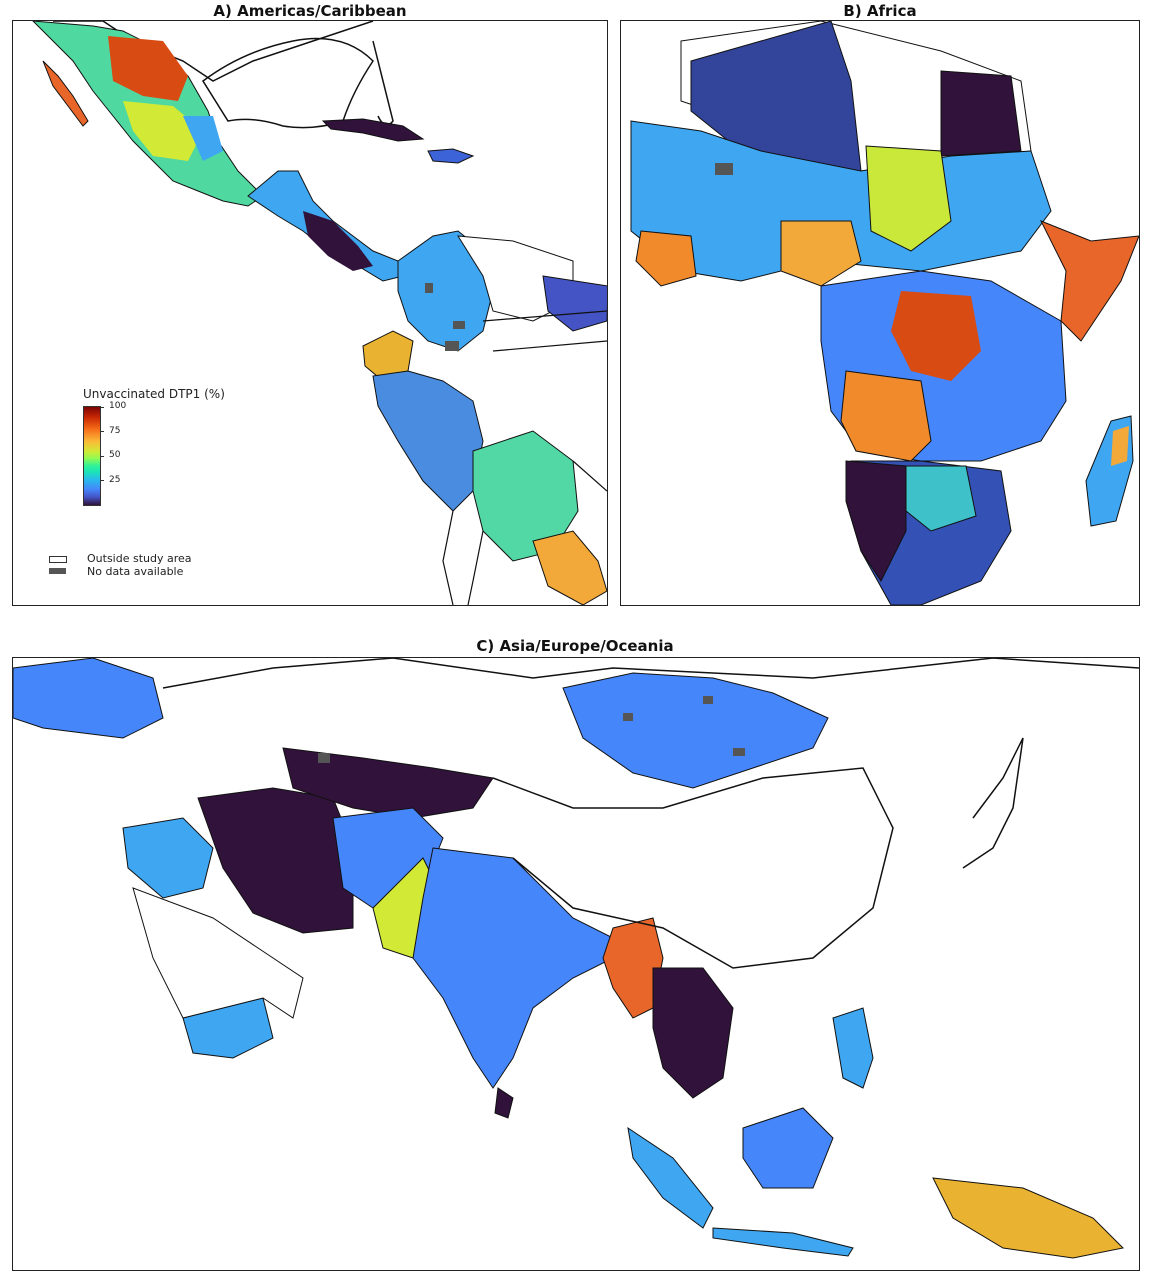 The image size is (1152, 1280). I want to click on outside-study-swatch, so click(58, 559).